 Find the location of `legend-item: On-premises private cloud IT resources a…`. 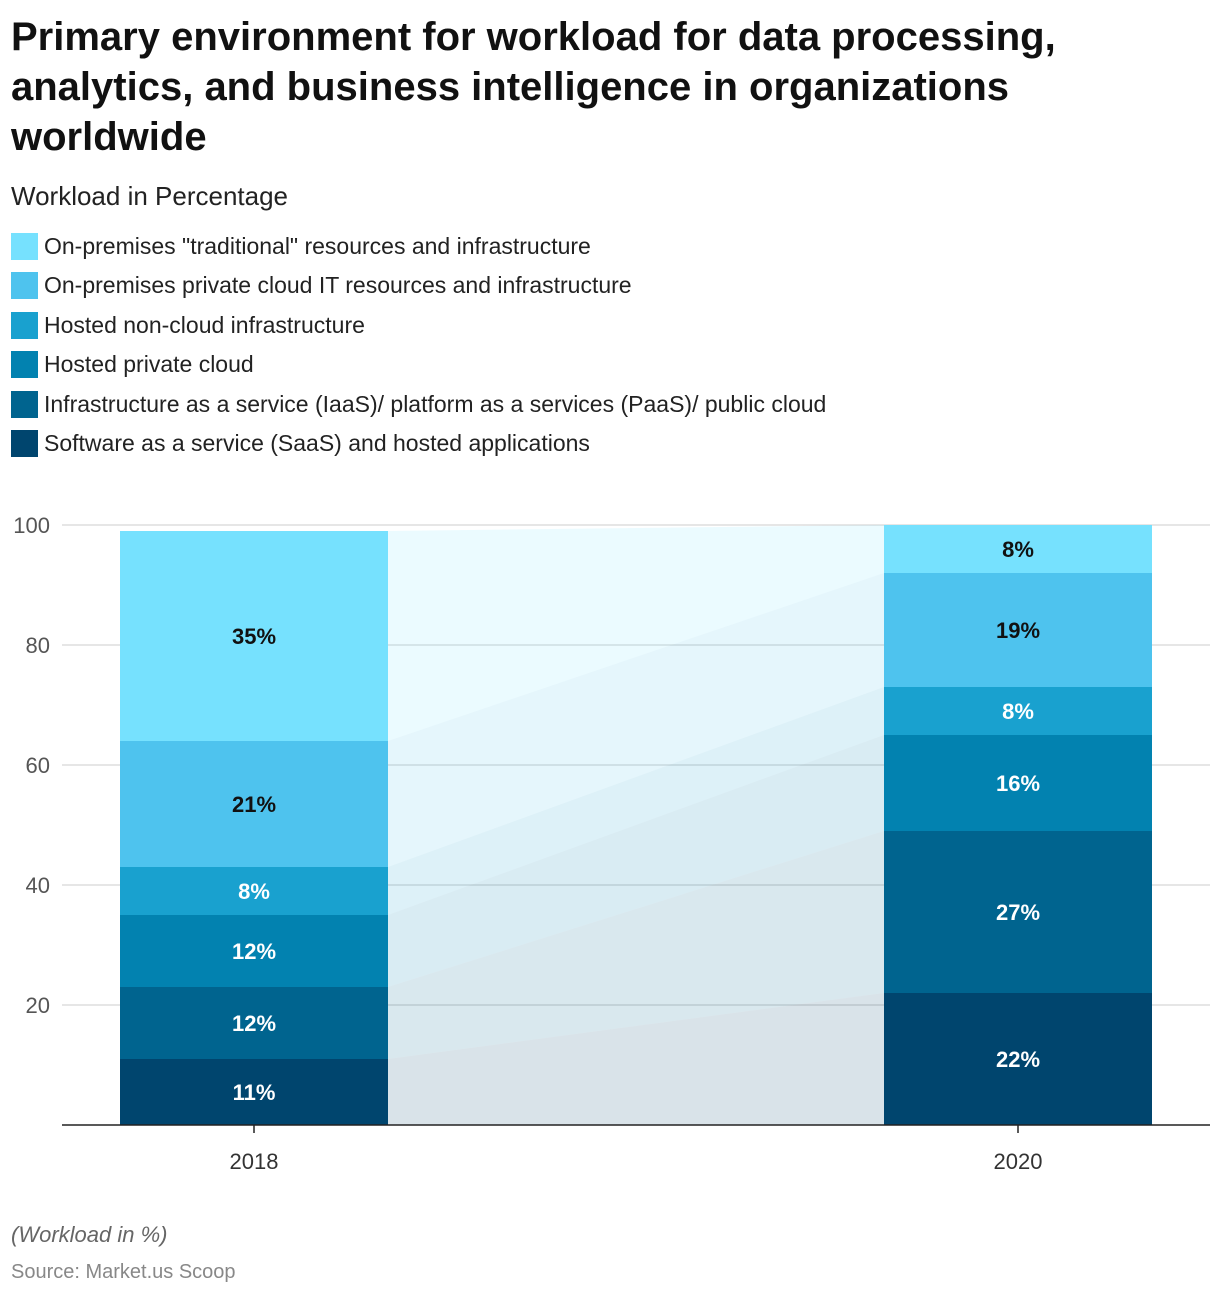

legend-item: On-premises private cloud IT resources a… is located at coordinates (418, 286).